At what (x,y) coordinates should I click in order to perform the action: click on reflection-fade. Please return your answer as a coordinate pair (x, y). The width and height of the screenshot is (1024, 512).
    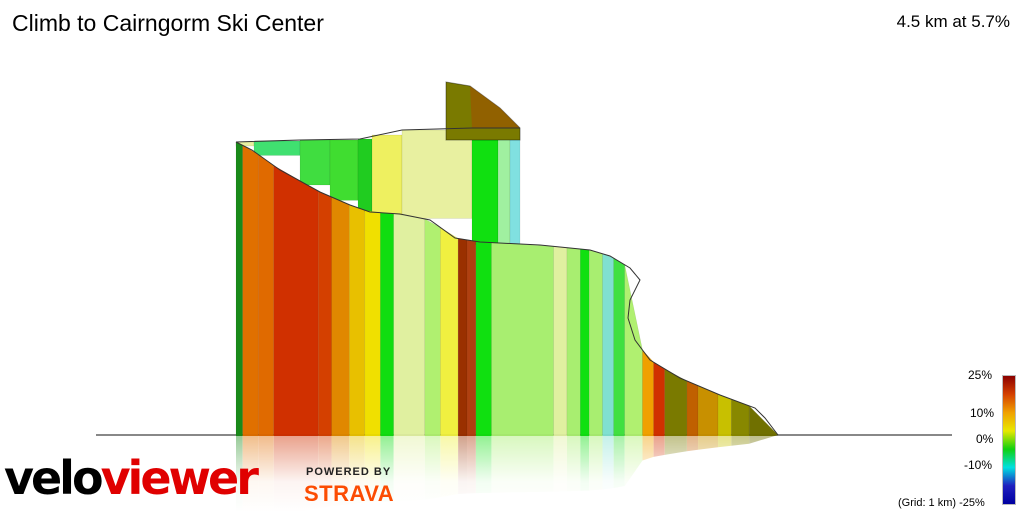
    Looking at the image, I should click on (526, 474).